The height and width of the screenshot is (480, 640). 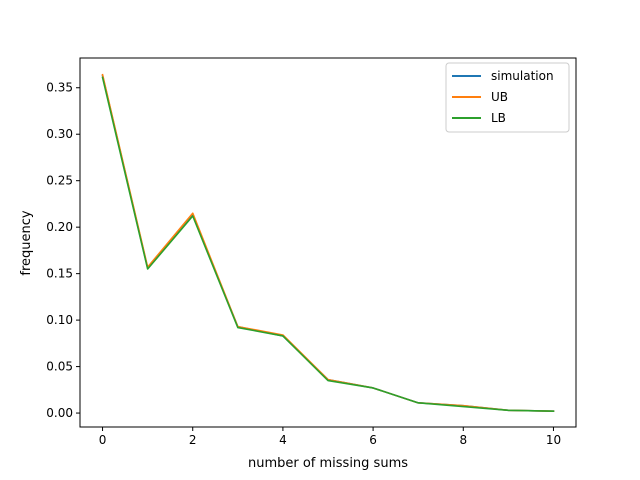 What do you see at coordinates (63, 250) in the screenshot?
I see `y-axis: 0.00 0.05 0.10 0.15 0.20 0.25 0.30 0.35` at bounding box center [63, 250].